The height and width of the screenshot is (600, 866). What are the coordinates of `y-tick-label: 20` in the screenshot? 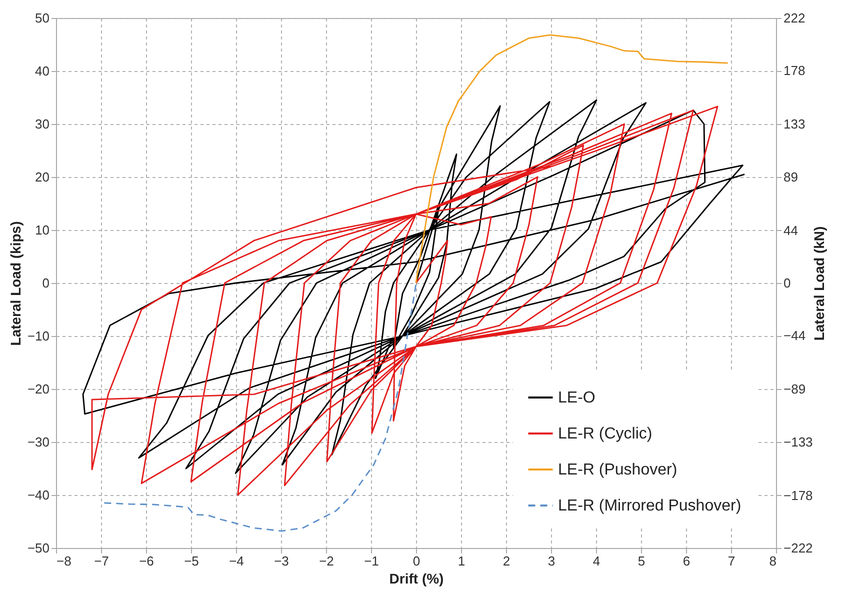 It's located at (42, 177).